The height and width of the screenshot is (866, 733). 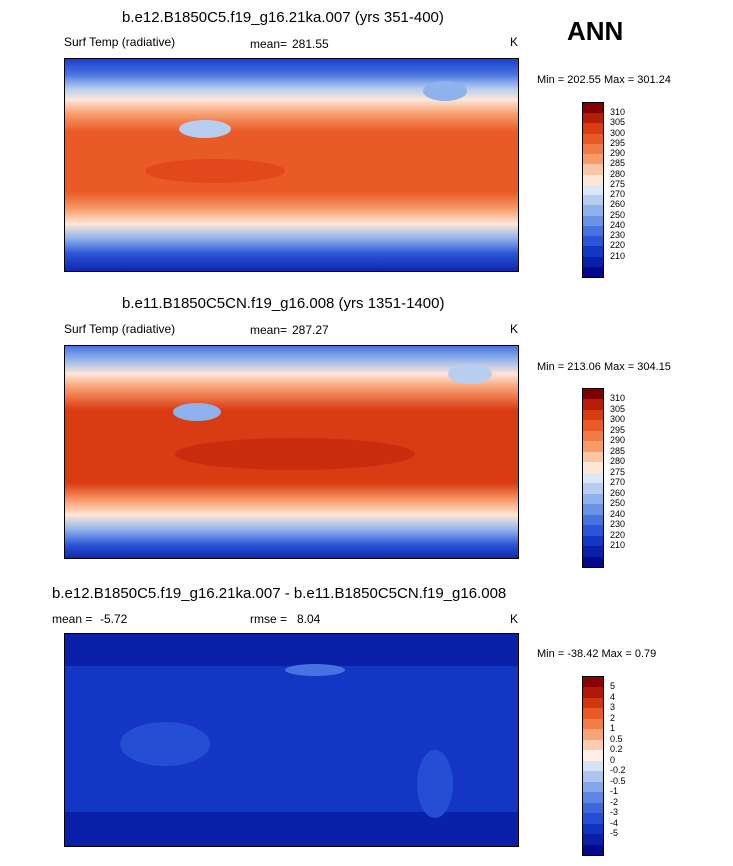 What do you see at coordinates (613, 686) in the screenshot?
I see `colorbar-tick-label: 5` at bounding box center [613, 686].